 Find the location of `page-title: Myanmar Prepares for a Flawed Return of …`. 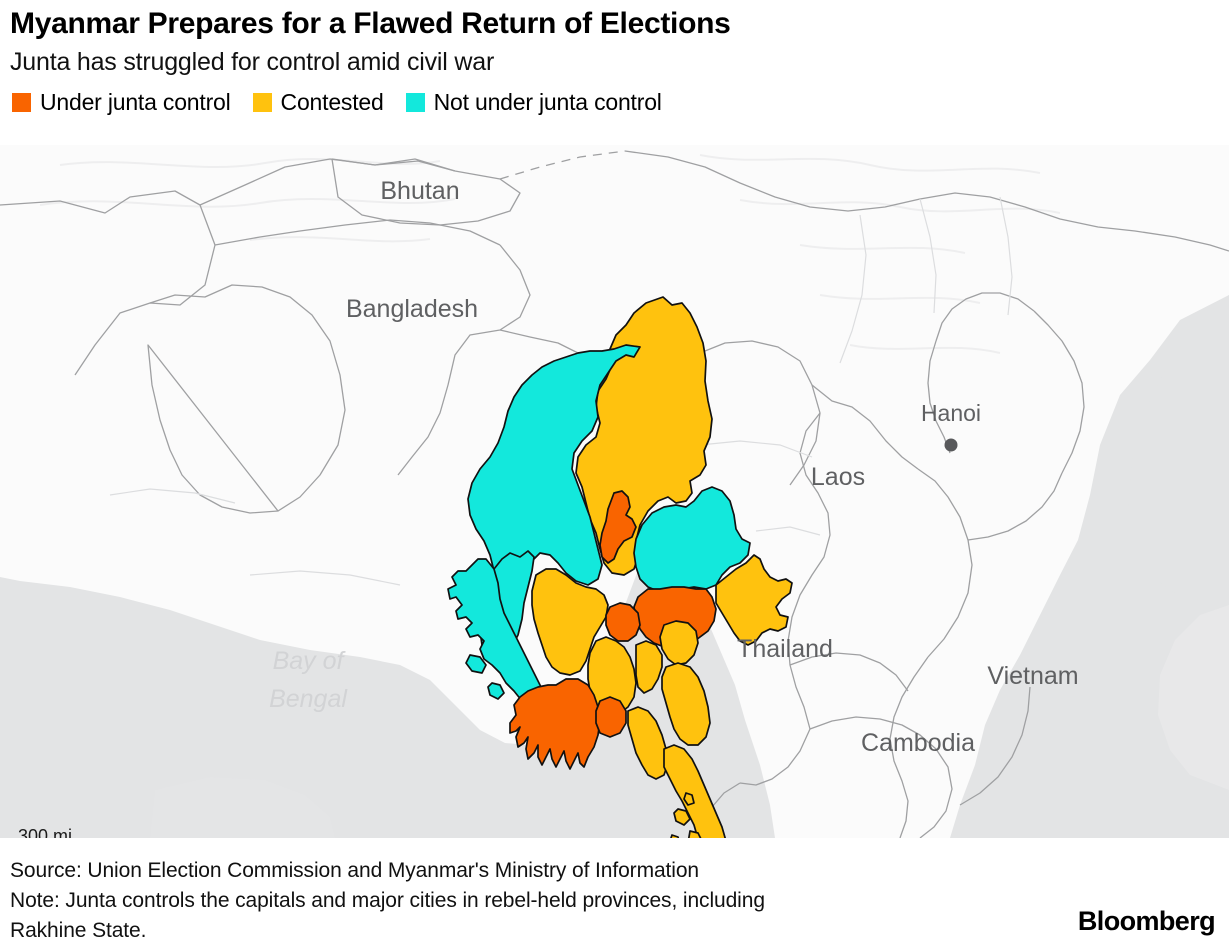

page-title: Myanmar Prepares for a Flawed Return of … is located at coordinates (370, 23).